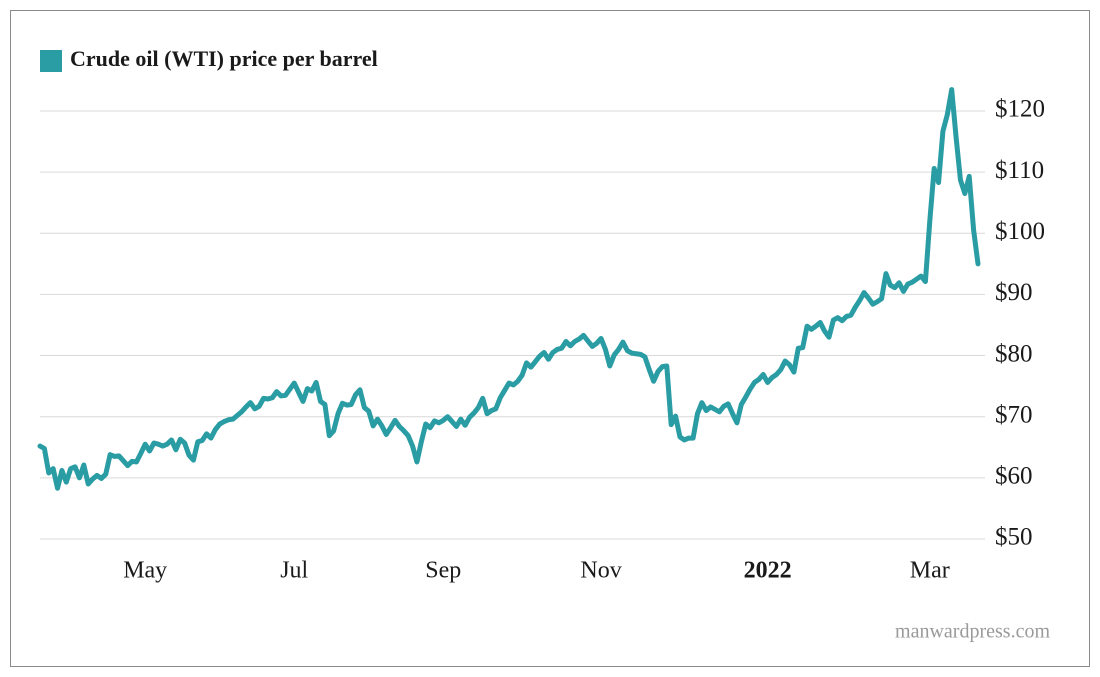  Describe the element at coordinates (1019, 170) in the screenshot. I see `y-tick-label: $110` at that location.